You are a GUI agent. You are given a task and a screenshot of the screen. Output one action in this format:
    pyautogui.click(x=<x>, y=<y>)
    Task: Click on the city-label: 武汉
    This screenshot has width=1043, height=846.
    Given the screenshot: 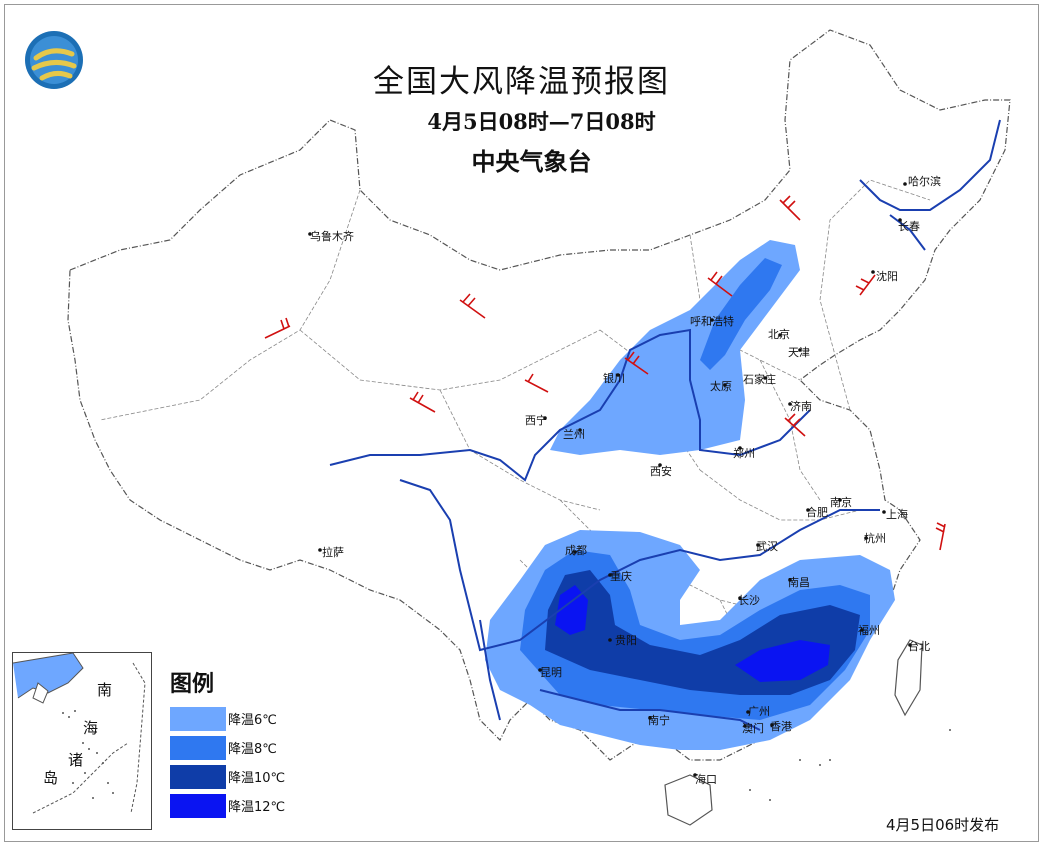 What is the action you would take?
    pyautogui.click(x=767, y=546)
    